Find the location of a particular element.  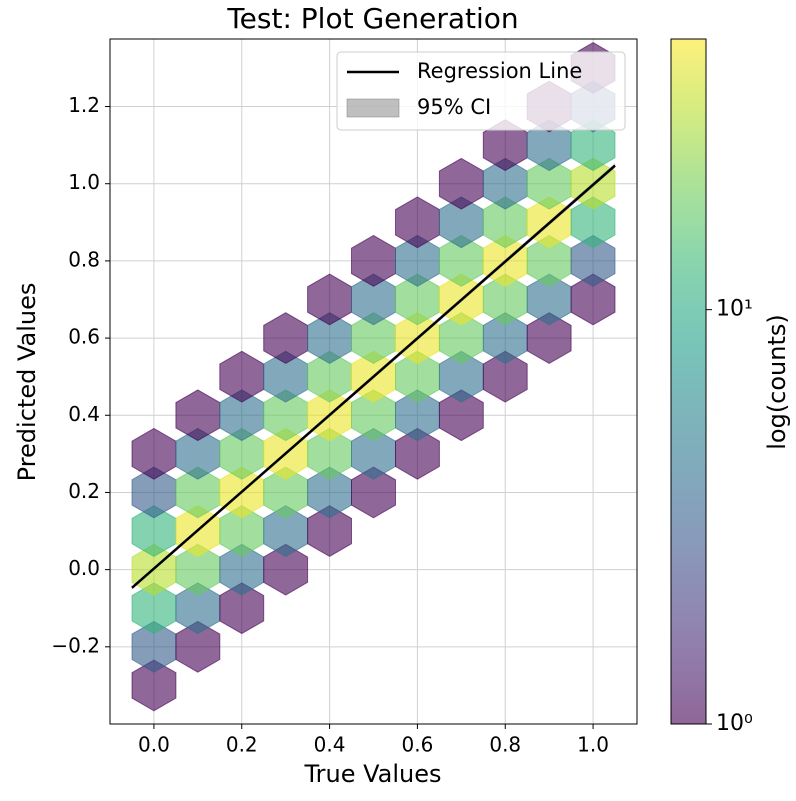

y-tick-label: 0.0 is located at coordinates (84, 568).